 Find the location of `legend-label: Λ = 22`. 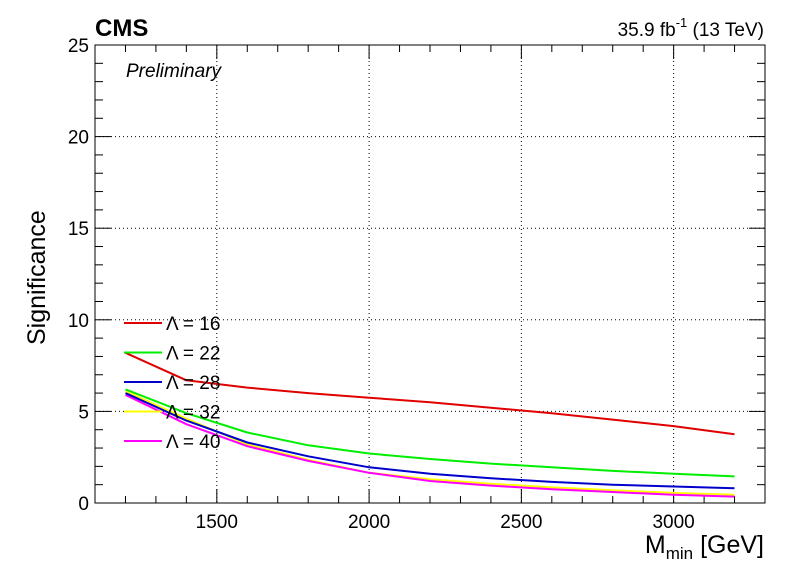

legend-label: Λ = 22 is located at coordinates (193, 354).